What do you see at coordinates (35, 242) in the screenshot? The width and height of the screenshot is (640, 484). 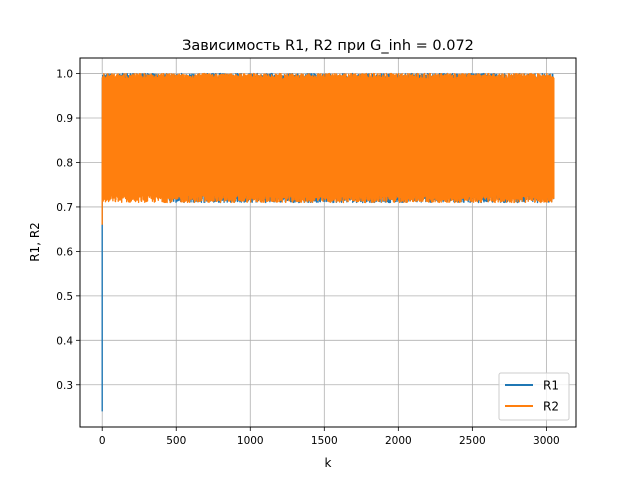 I see `y-axis-label: R1, R2` at bounding box center [35, 242].